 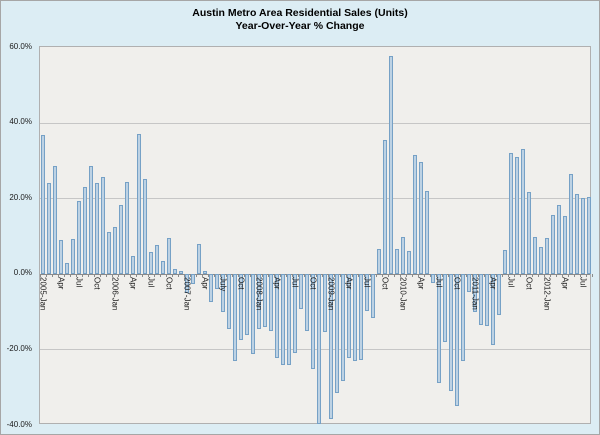 What do you see at coordinates (22, 273) in the screenshot?
I see `y-axis-tick-label: 0.0%` at bounding box center [22, 273].